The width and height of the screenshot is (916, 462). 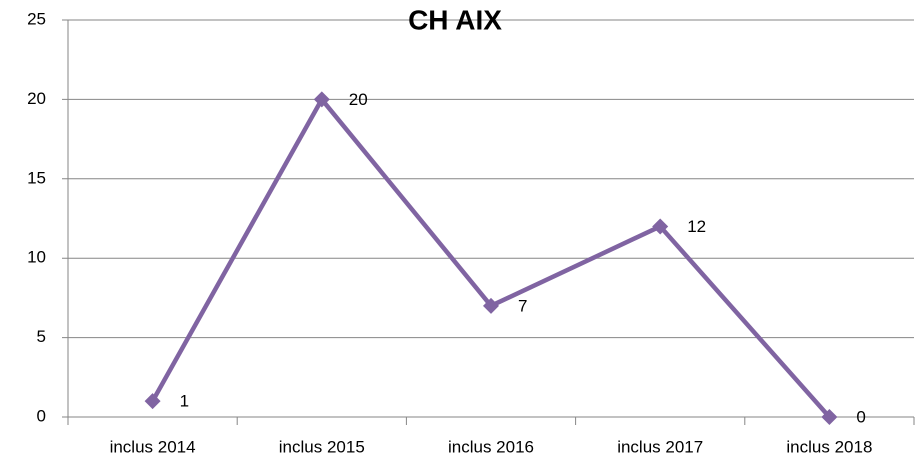 What do you see at coordinates (153, 446) in the screenshot?
I see `x-tick-label: inclus 2014` at bounding box center [153, 446].